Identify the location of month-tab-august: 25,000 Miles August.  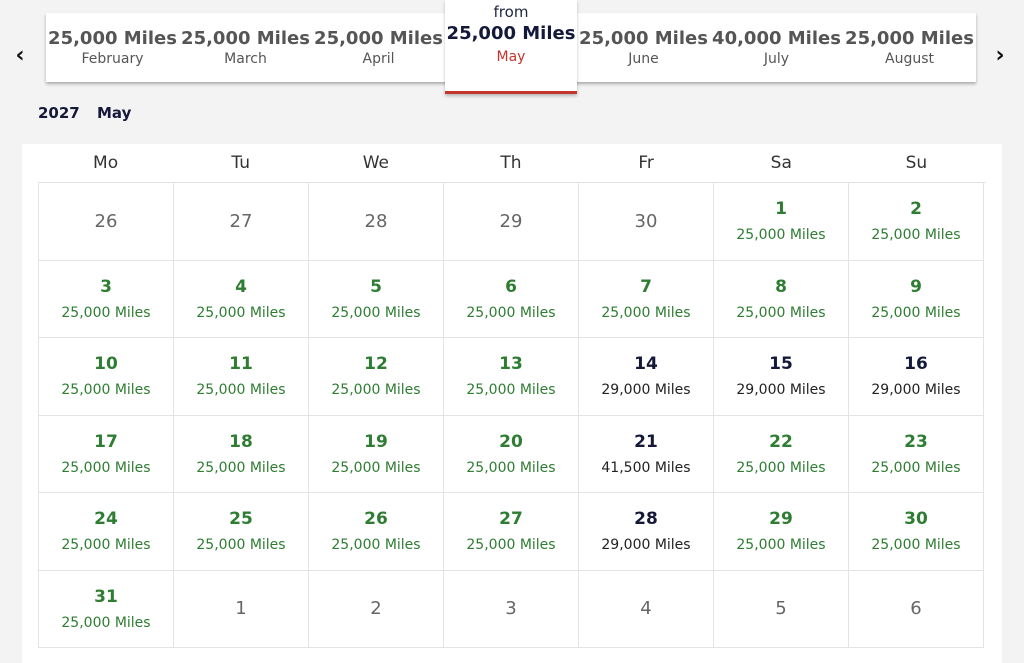
(909, 47).